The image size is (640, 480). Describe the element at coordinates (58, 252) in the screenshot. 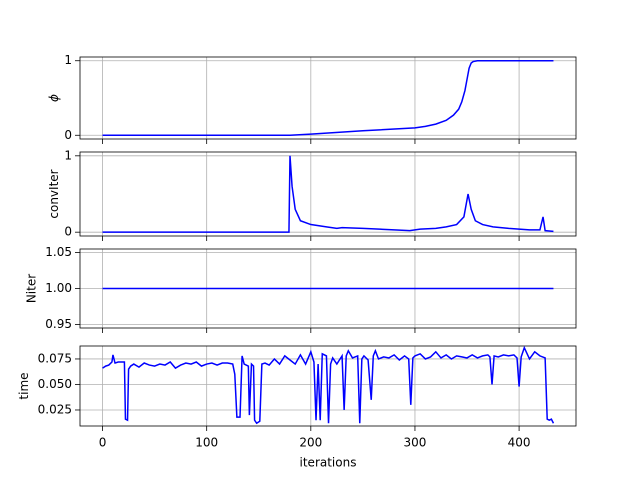

I see `y-tick-label: 1.05` at that location.